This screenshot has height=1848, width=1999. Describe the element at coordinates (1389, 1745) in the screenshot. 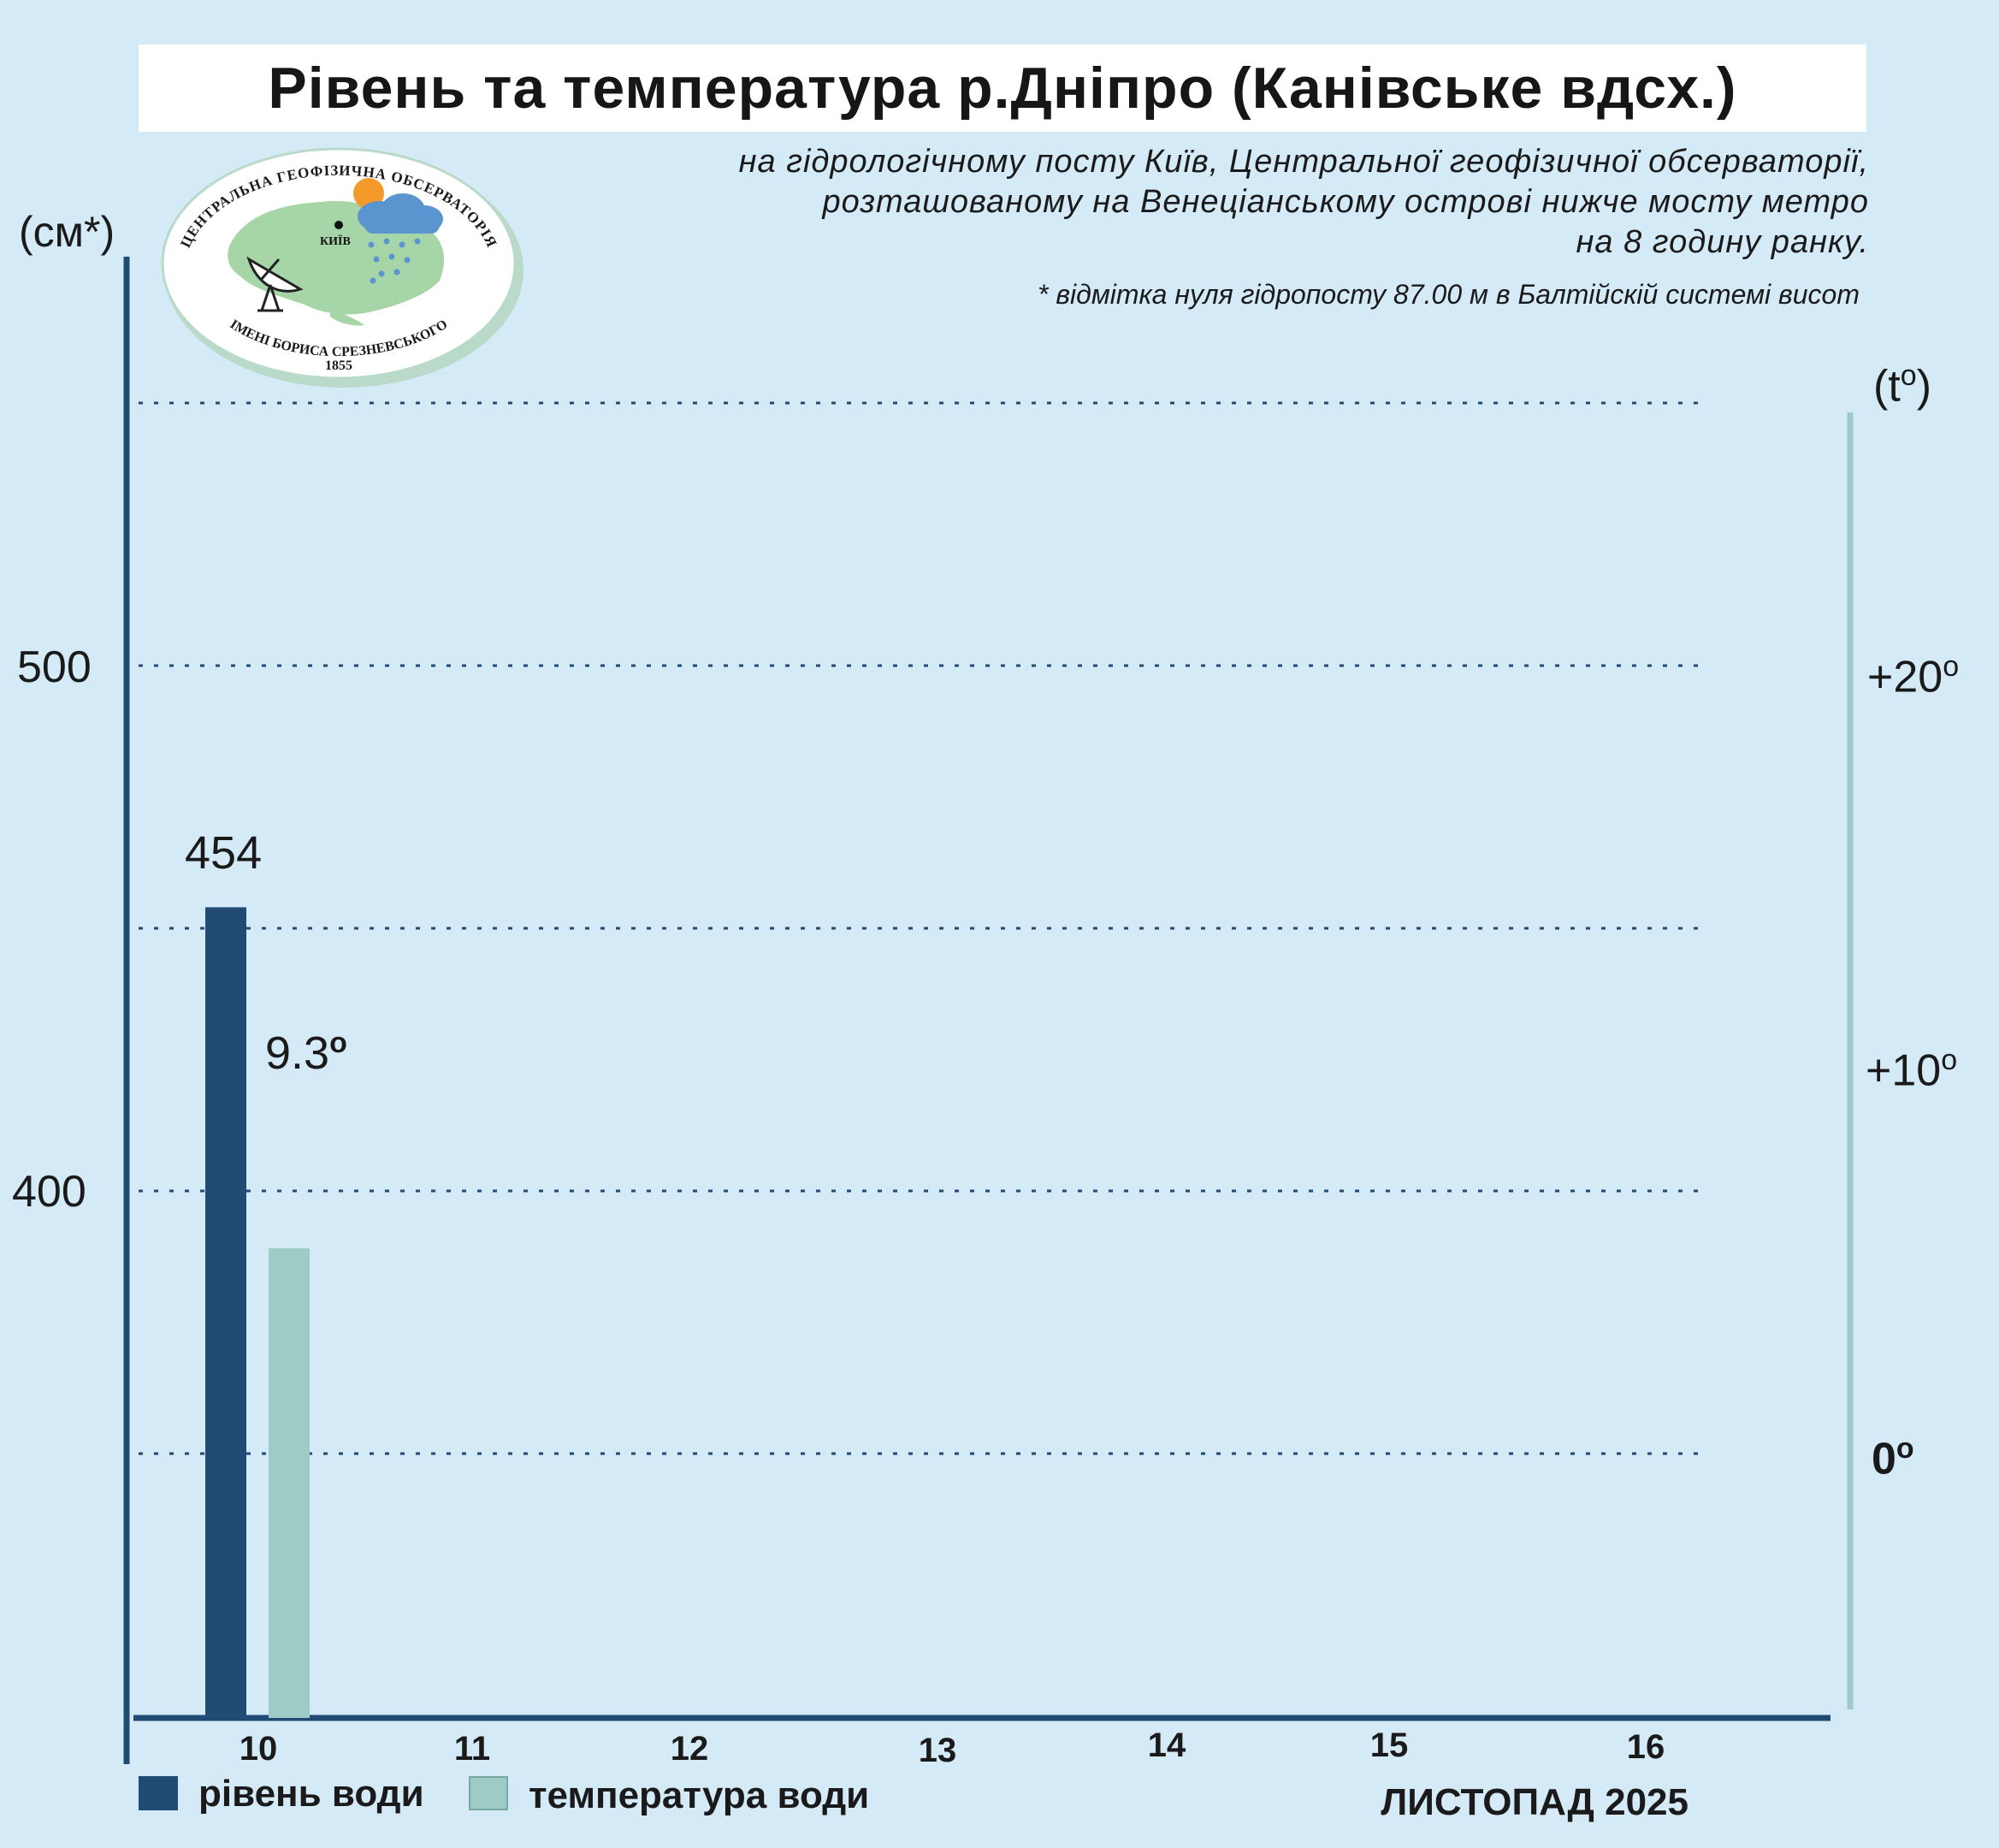

I see `x-tick-15: 15` at that location.